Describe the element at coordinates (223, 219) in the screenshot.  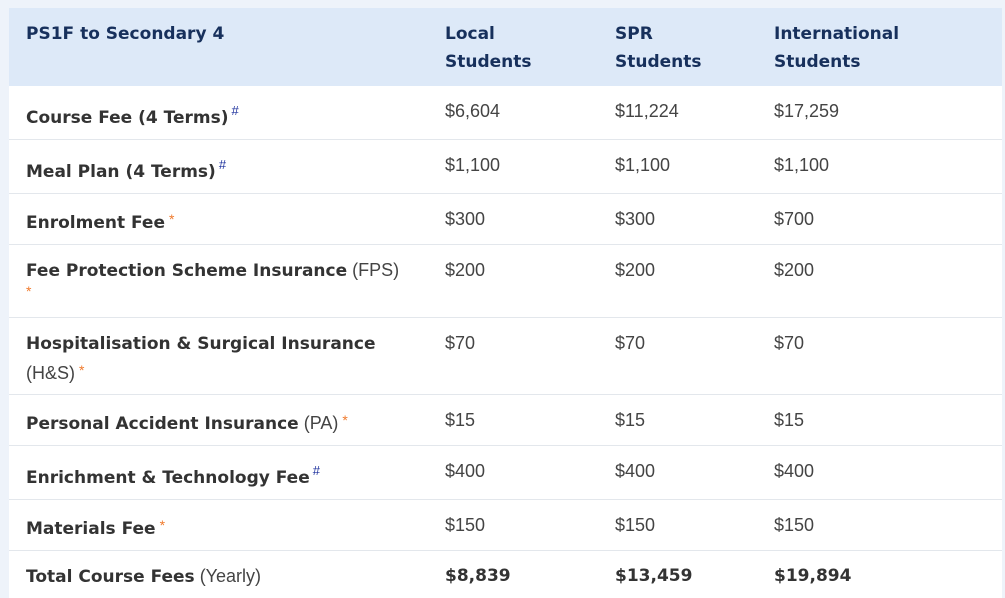
I see `row-label: Enrolment Fee*` at that location.